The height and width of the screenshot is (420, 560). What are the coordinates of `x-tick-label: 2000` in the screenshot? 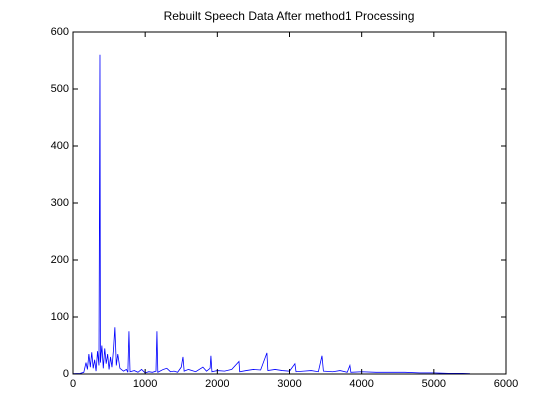 It's located at (217, 384).